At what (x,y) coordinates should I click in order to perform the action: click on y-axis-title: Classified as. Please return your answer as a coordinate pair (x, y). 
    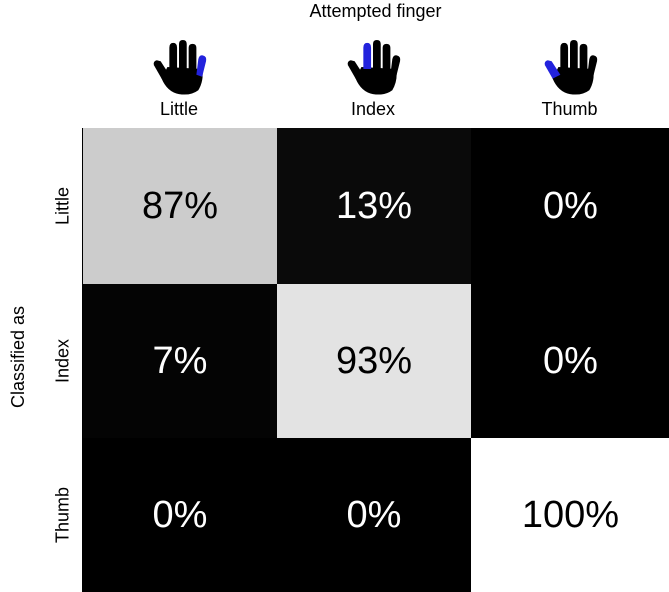
    Looking at the image, I should click on (18, 357).